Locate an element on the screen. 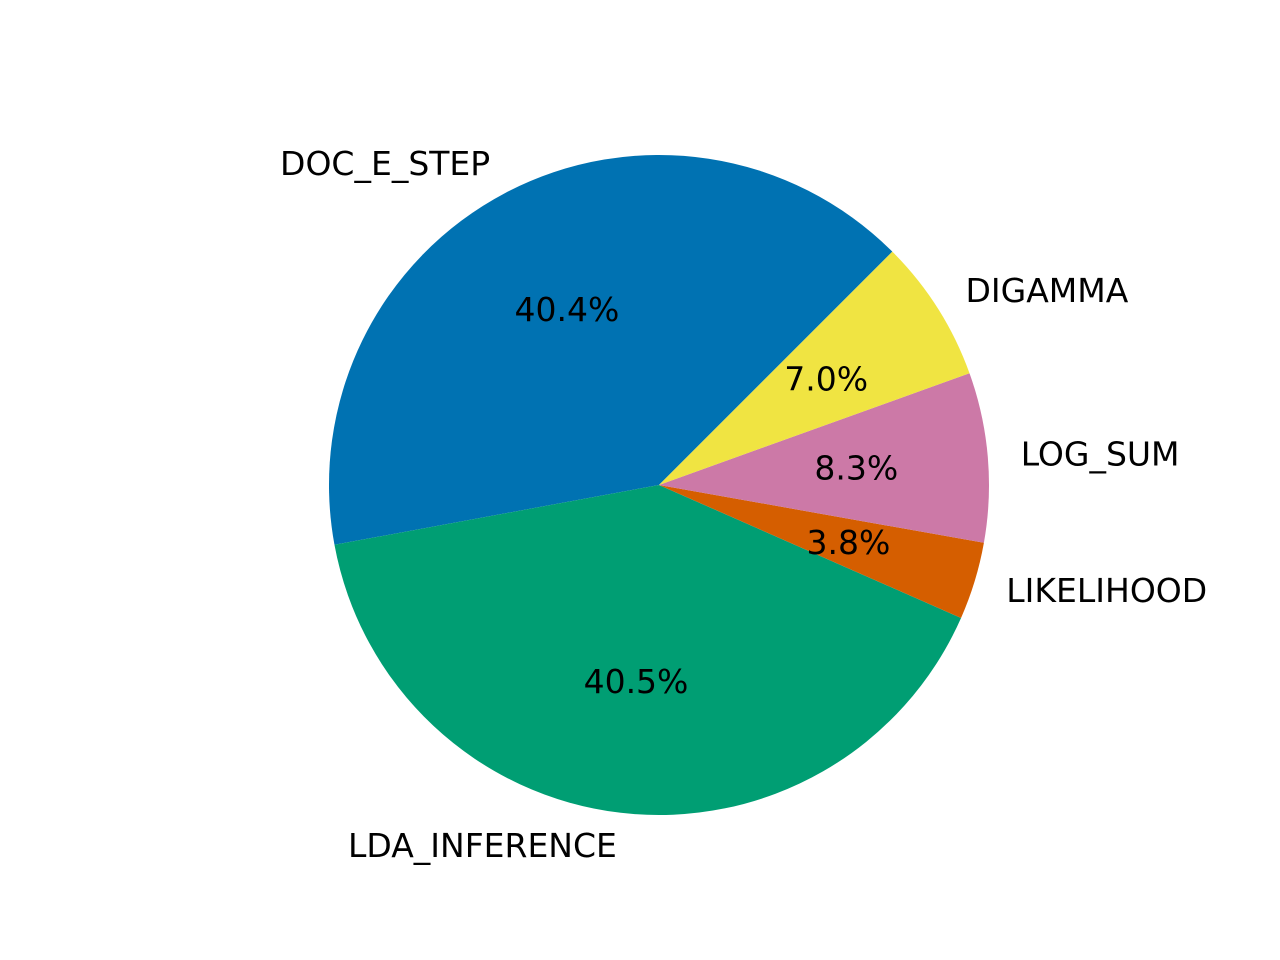  pie-slice-log-sum is located at coordinates (824, 458).